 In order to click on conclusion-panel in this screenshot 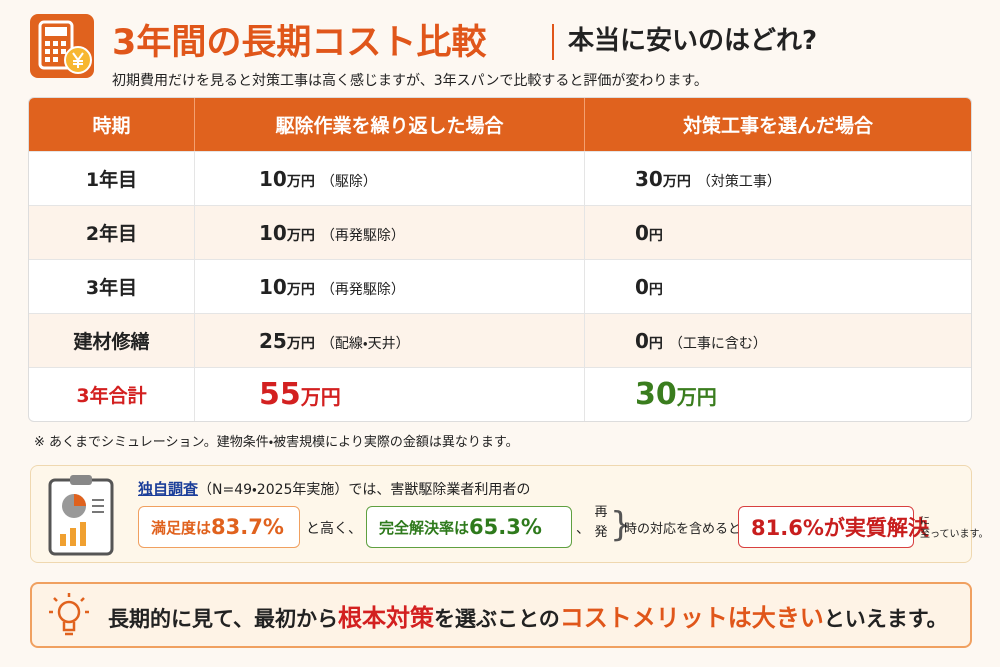, I will do `click(501, 615)`.